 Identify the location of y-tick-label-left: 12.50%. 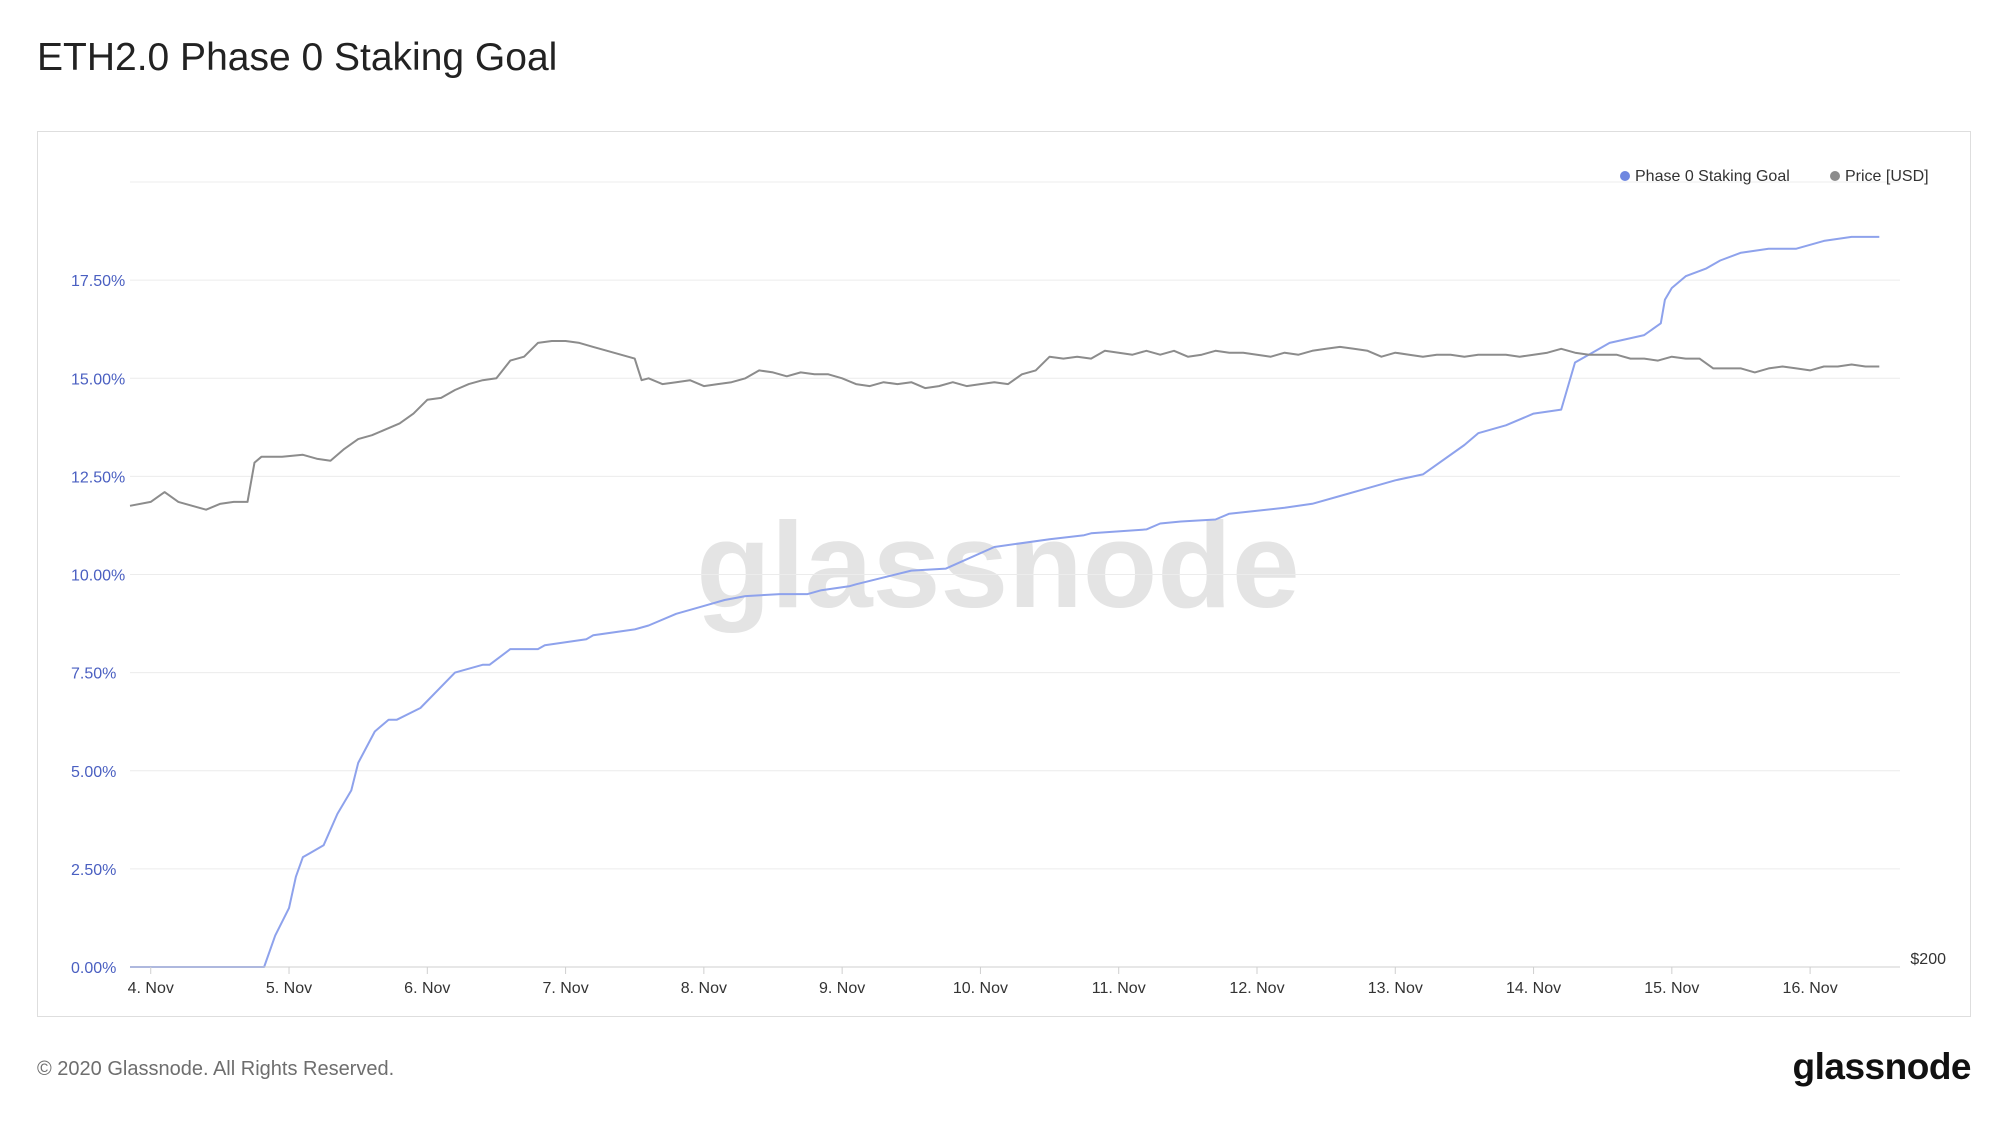
(98, 477).